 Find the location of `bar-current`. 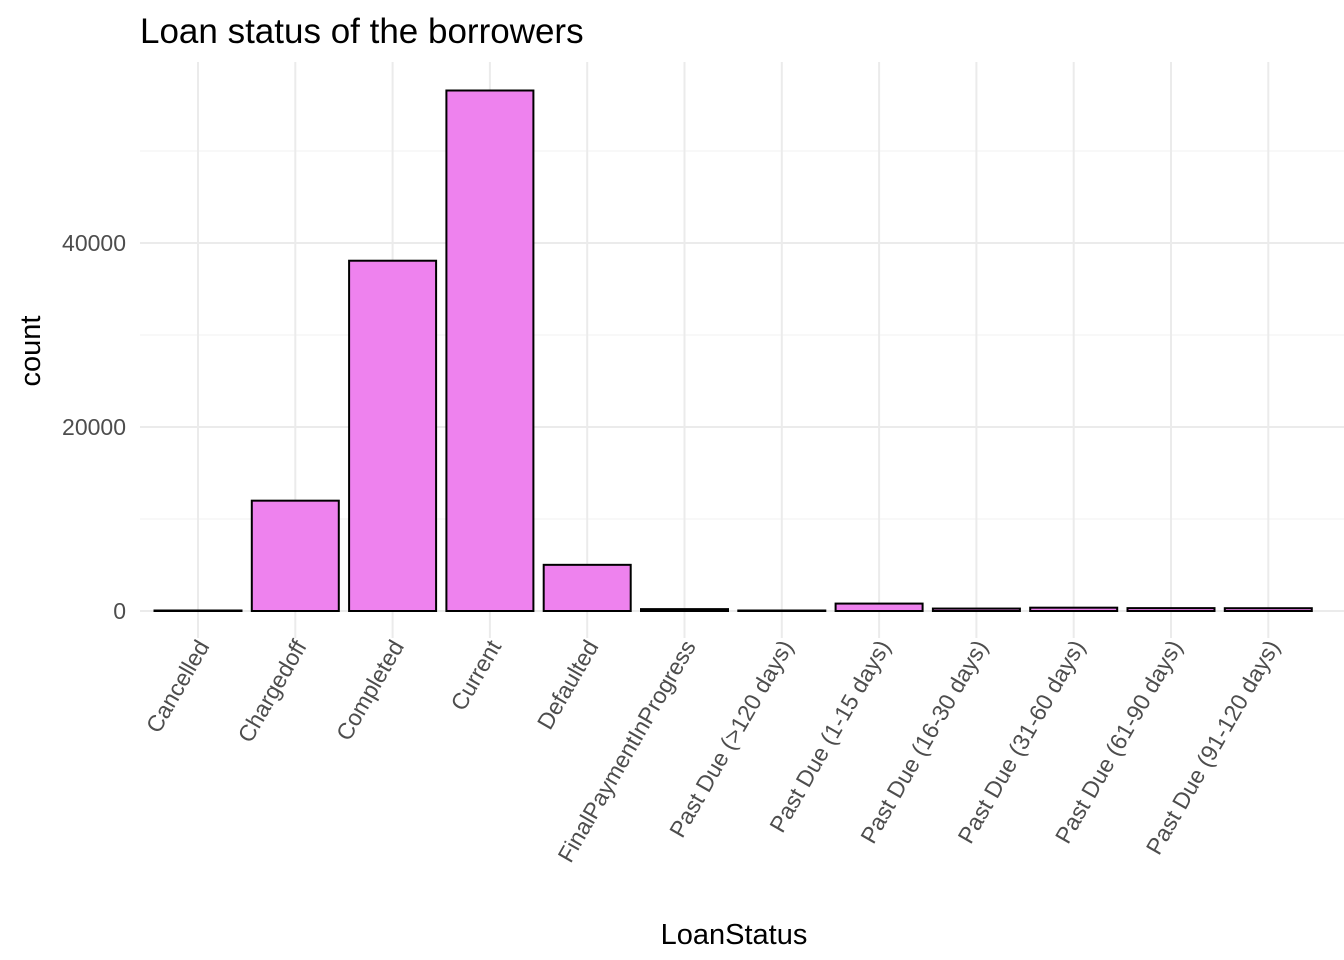

bar-current is located at coordinates (490, 351).